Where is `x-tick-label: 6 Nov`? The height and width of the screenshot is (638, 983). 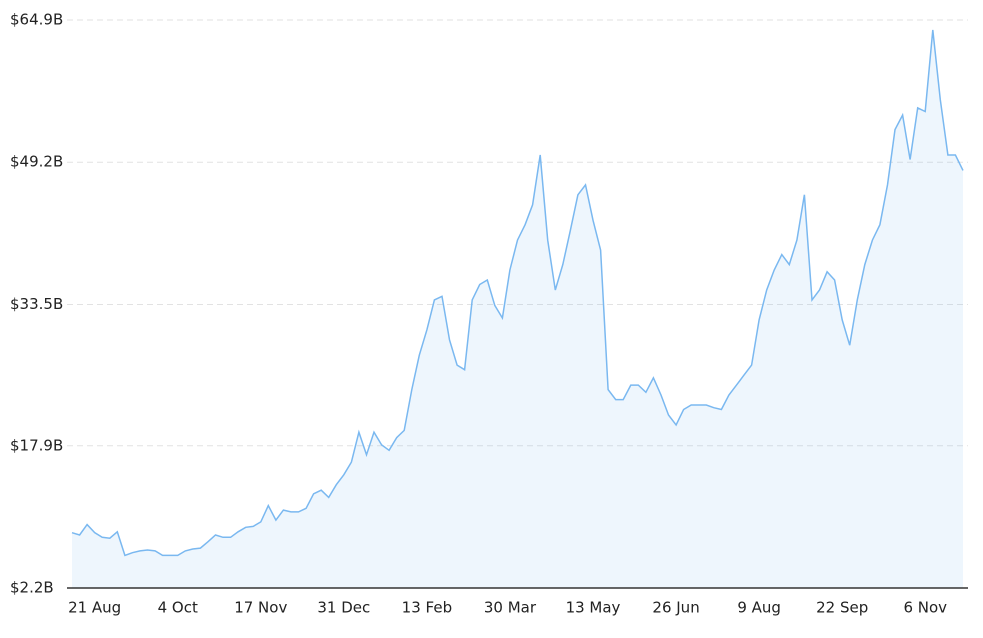
x-tick-label: 6 Nov is located at coordinates (925, 608).